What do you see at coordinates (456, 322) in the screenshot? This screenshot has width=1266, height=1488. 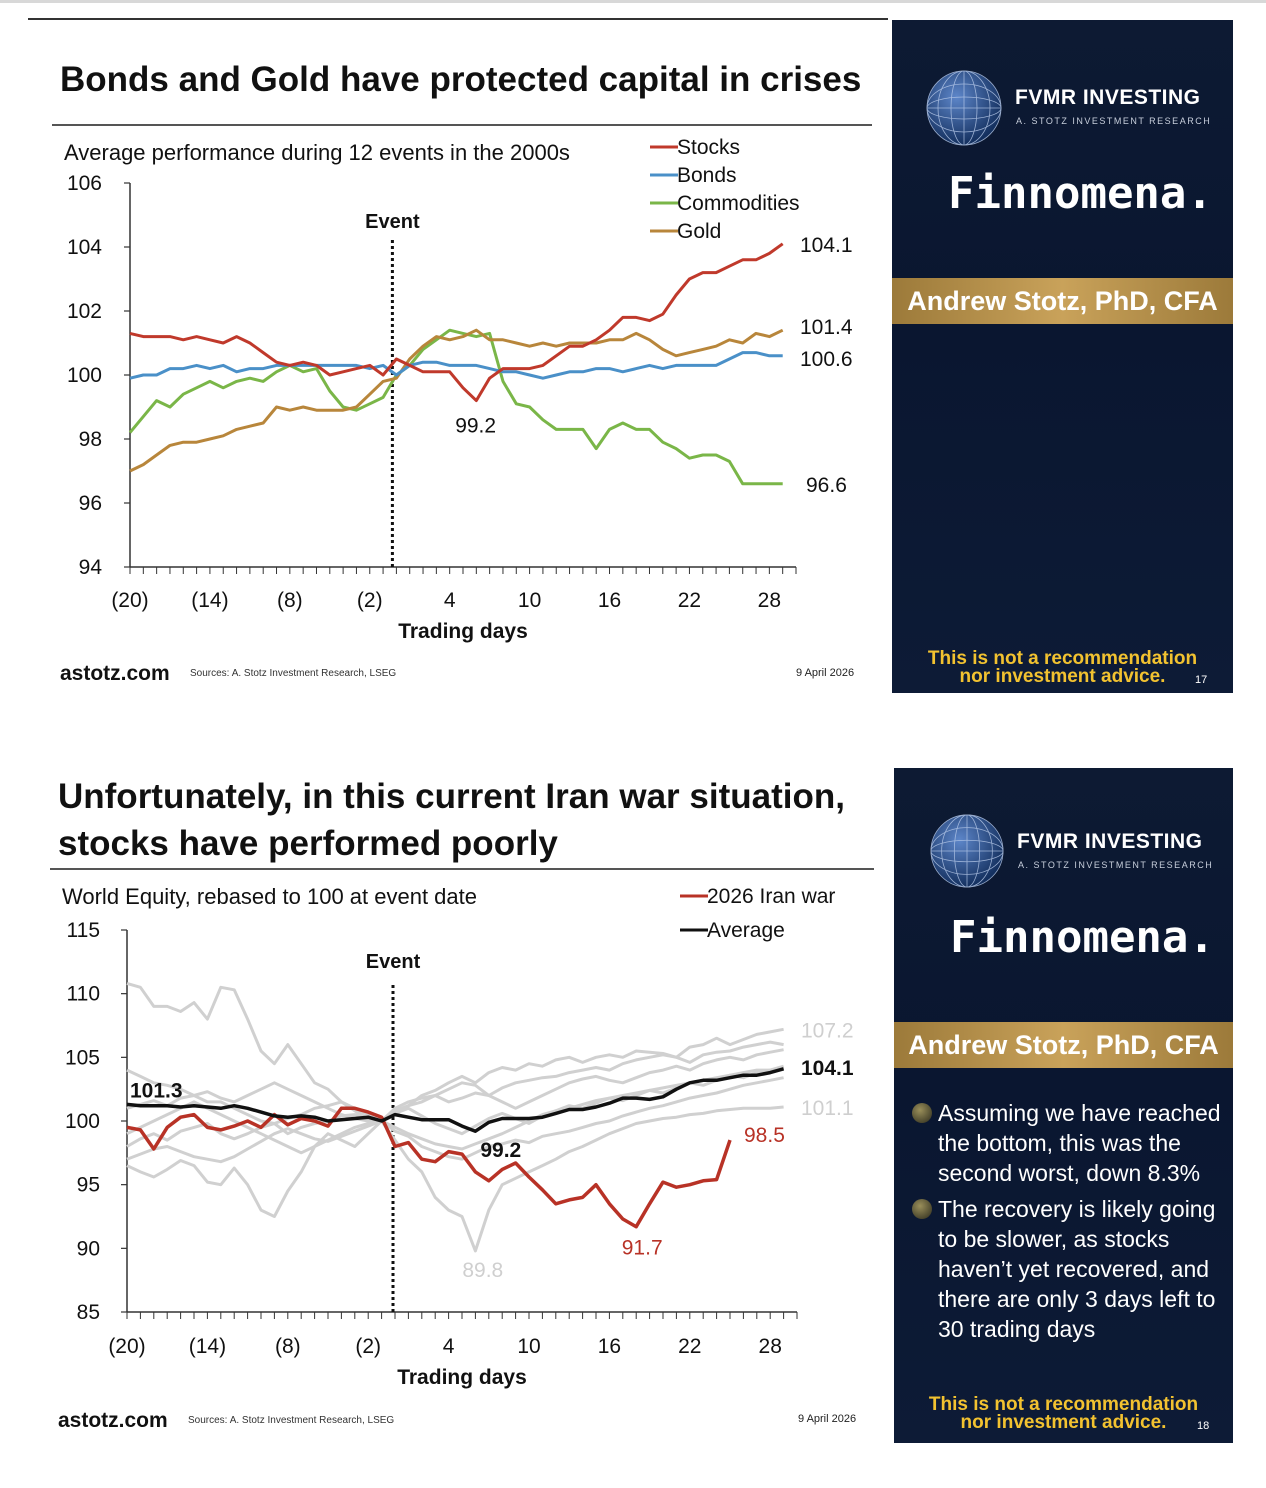 I see `series-line-stocks` at bounding box center [456, 322].